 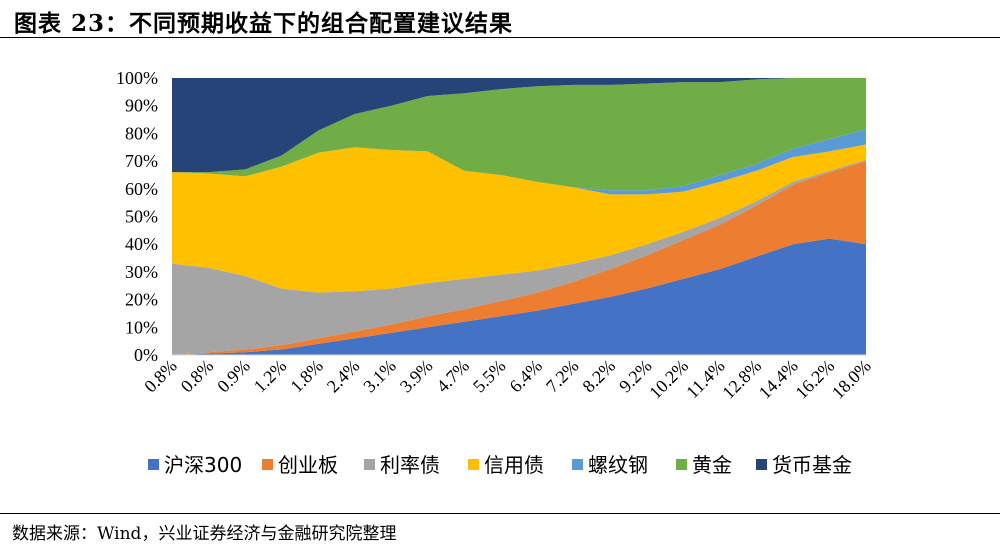 What do you see at coordinates (452, 376) in the screenshot?
I see `x-tick-label: 4.7%` at bounding box center [452, 376].